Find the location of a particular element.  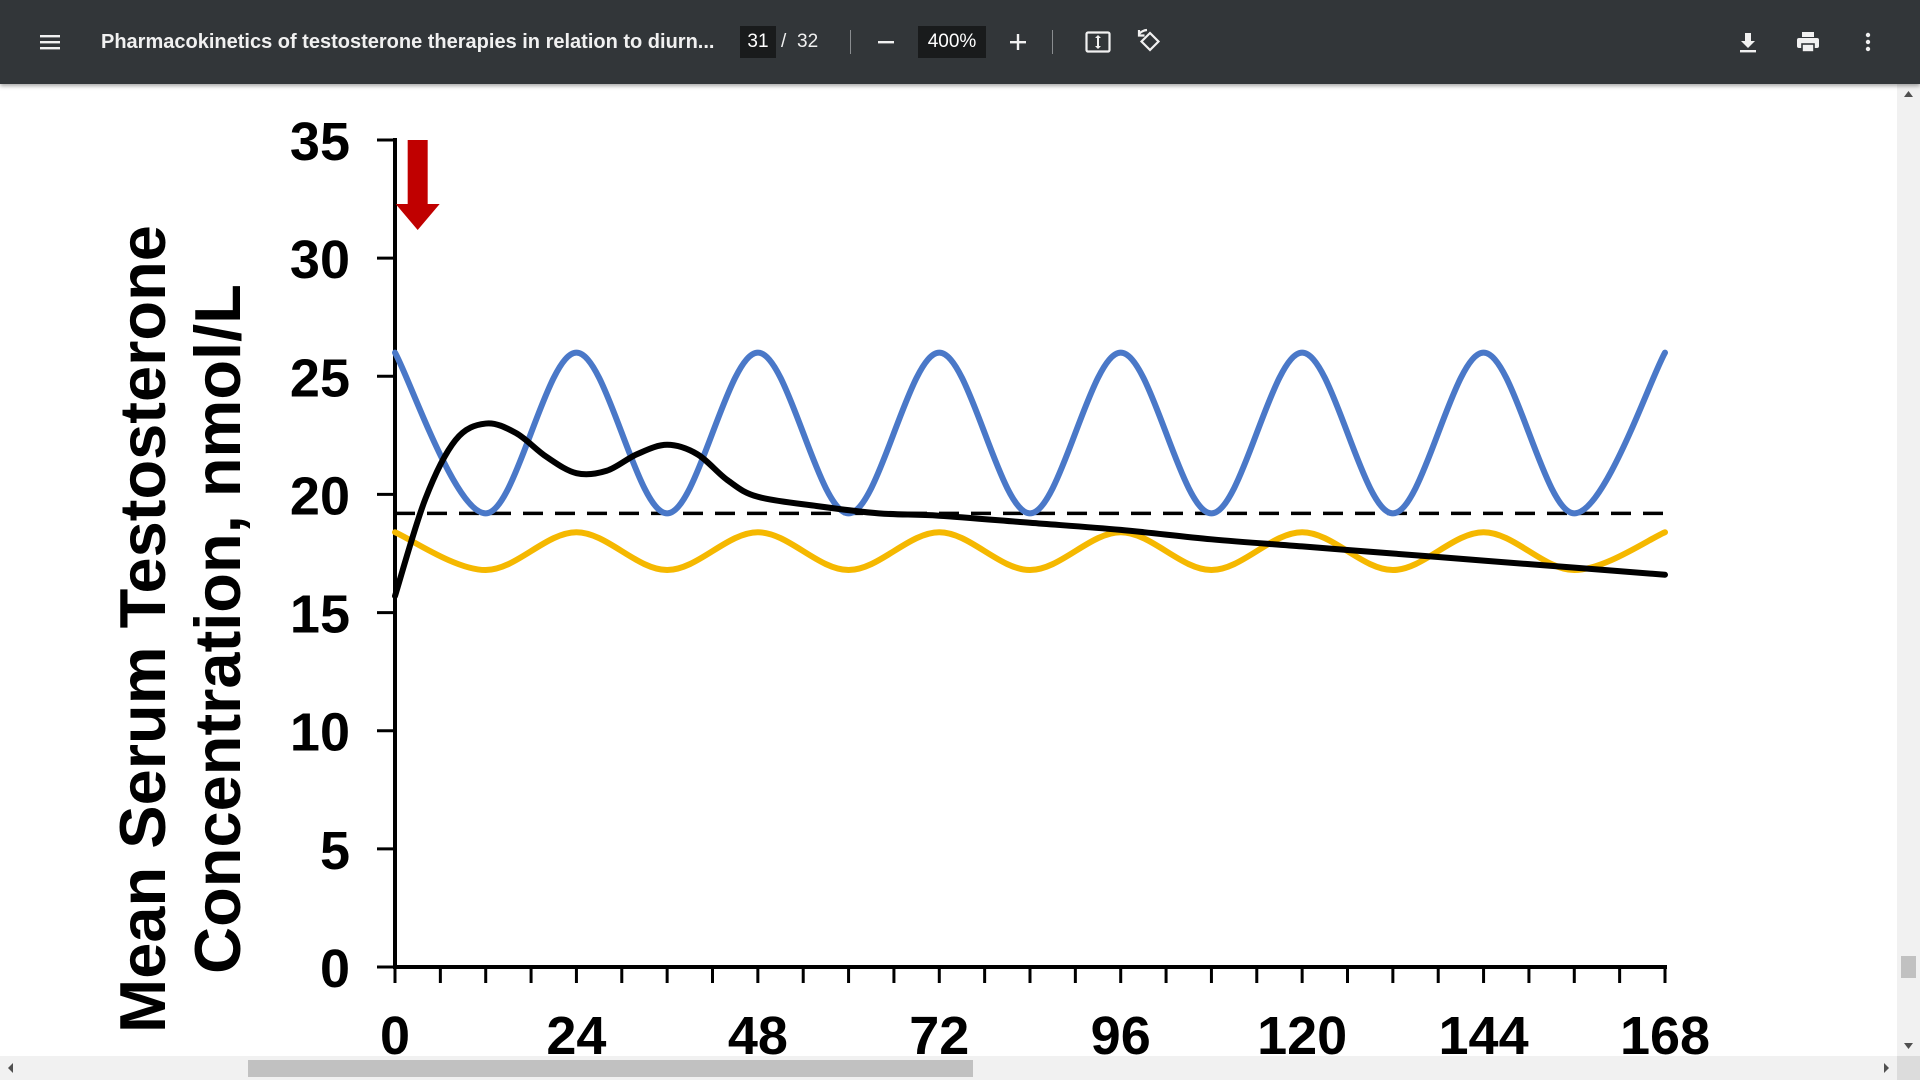

scroll-left-arrow is located at coordinates (11, 1068).